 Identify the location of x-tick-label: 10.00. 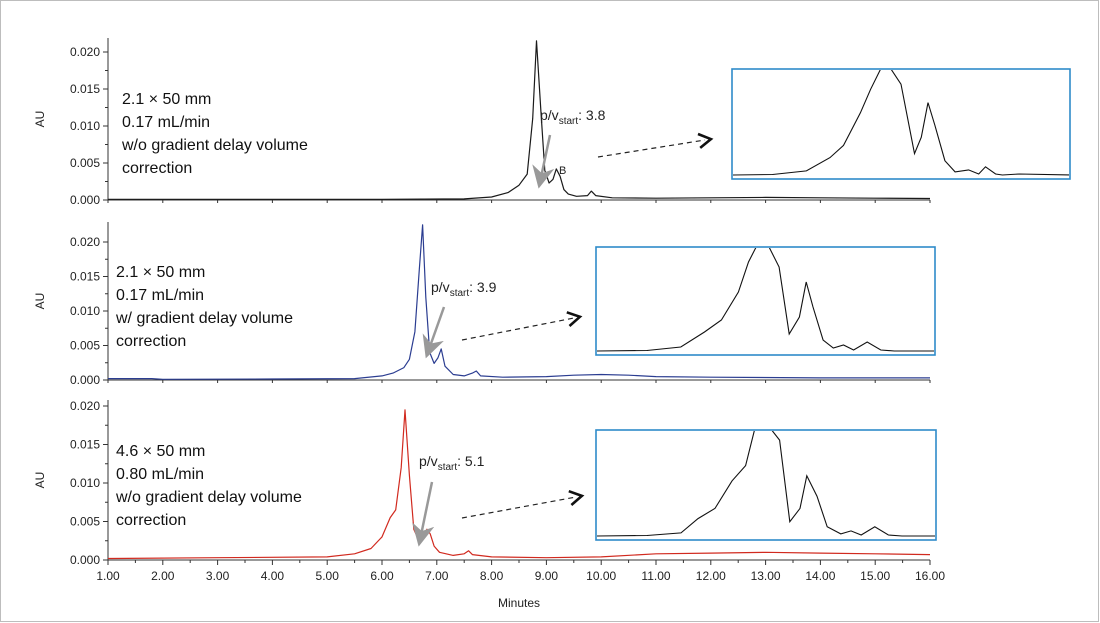
(601, 576).